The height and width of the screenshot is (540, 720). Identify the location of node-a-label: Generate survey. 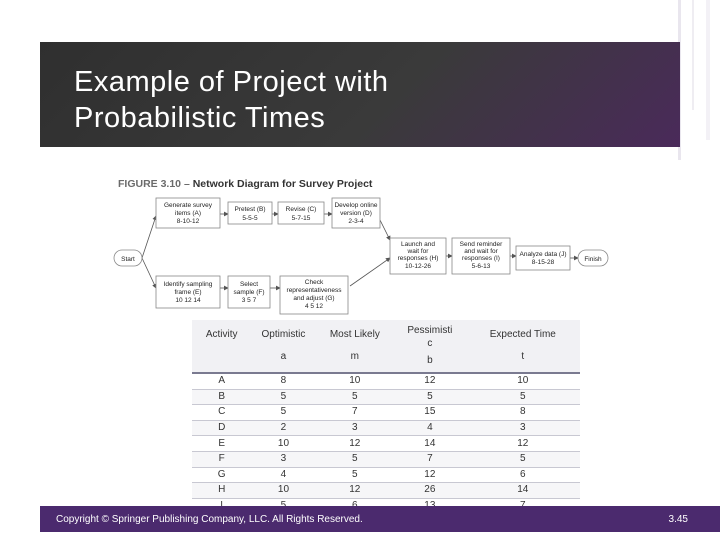
(188, 205).